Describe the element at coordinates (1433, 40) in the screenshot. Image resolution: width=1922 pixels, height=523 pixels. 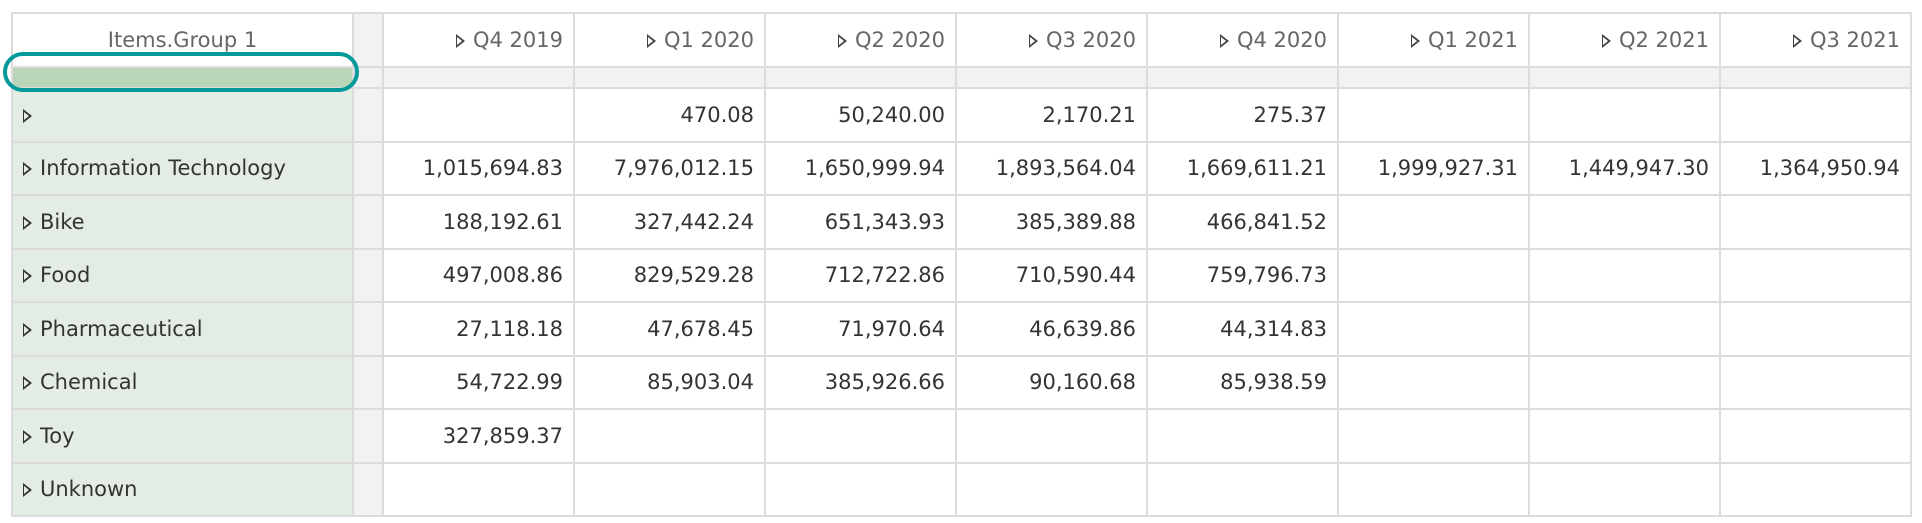
I see `column-header-q1-2021: Q1 2021` at that location.